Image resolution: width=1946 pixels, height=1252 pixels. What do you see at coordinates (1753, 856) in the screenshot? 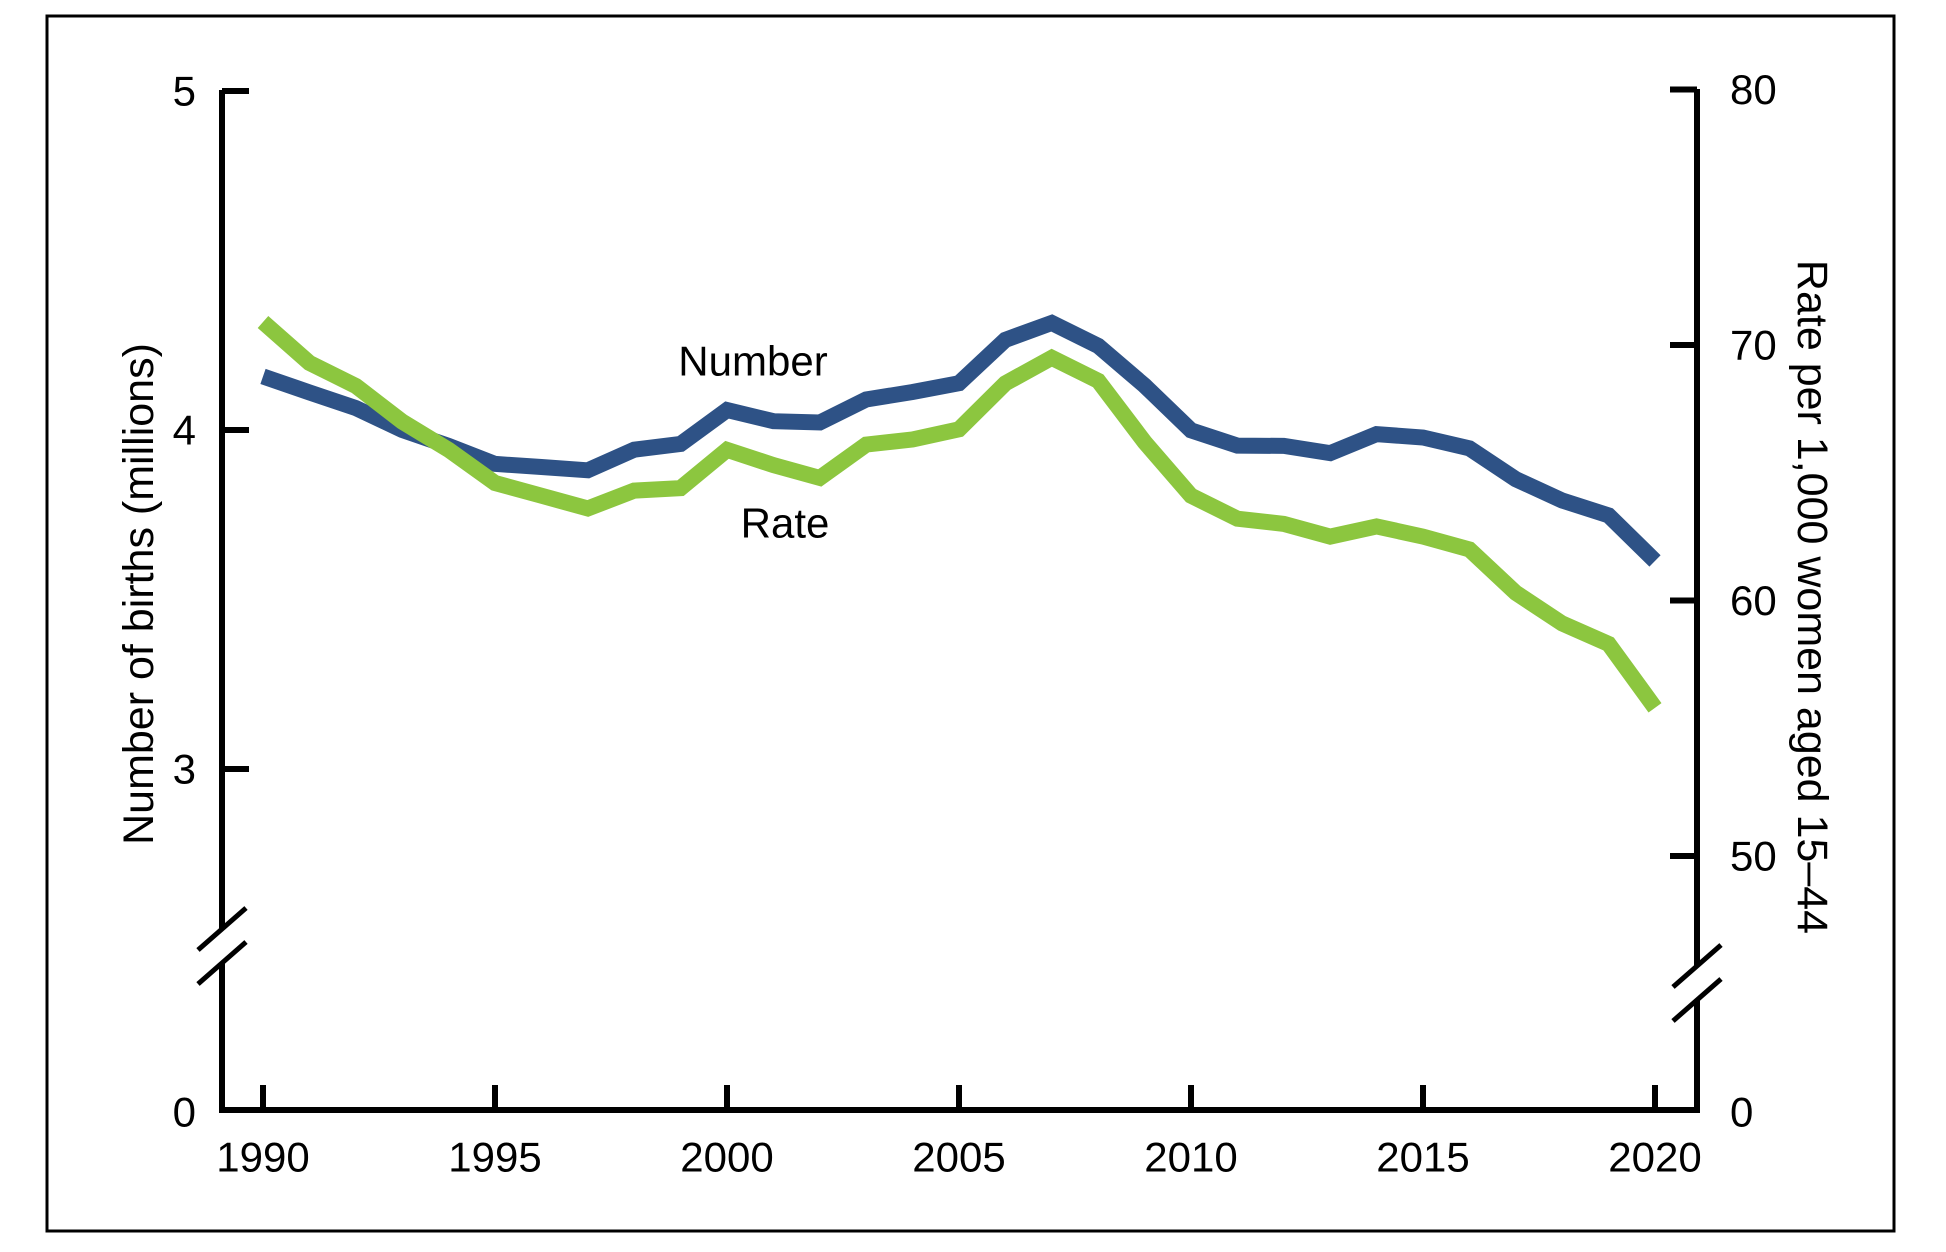
I see `right-axis-tick-label: 50` at bounding box center [1753, 856].